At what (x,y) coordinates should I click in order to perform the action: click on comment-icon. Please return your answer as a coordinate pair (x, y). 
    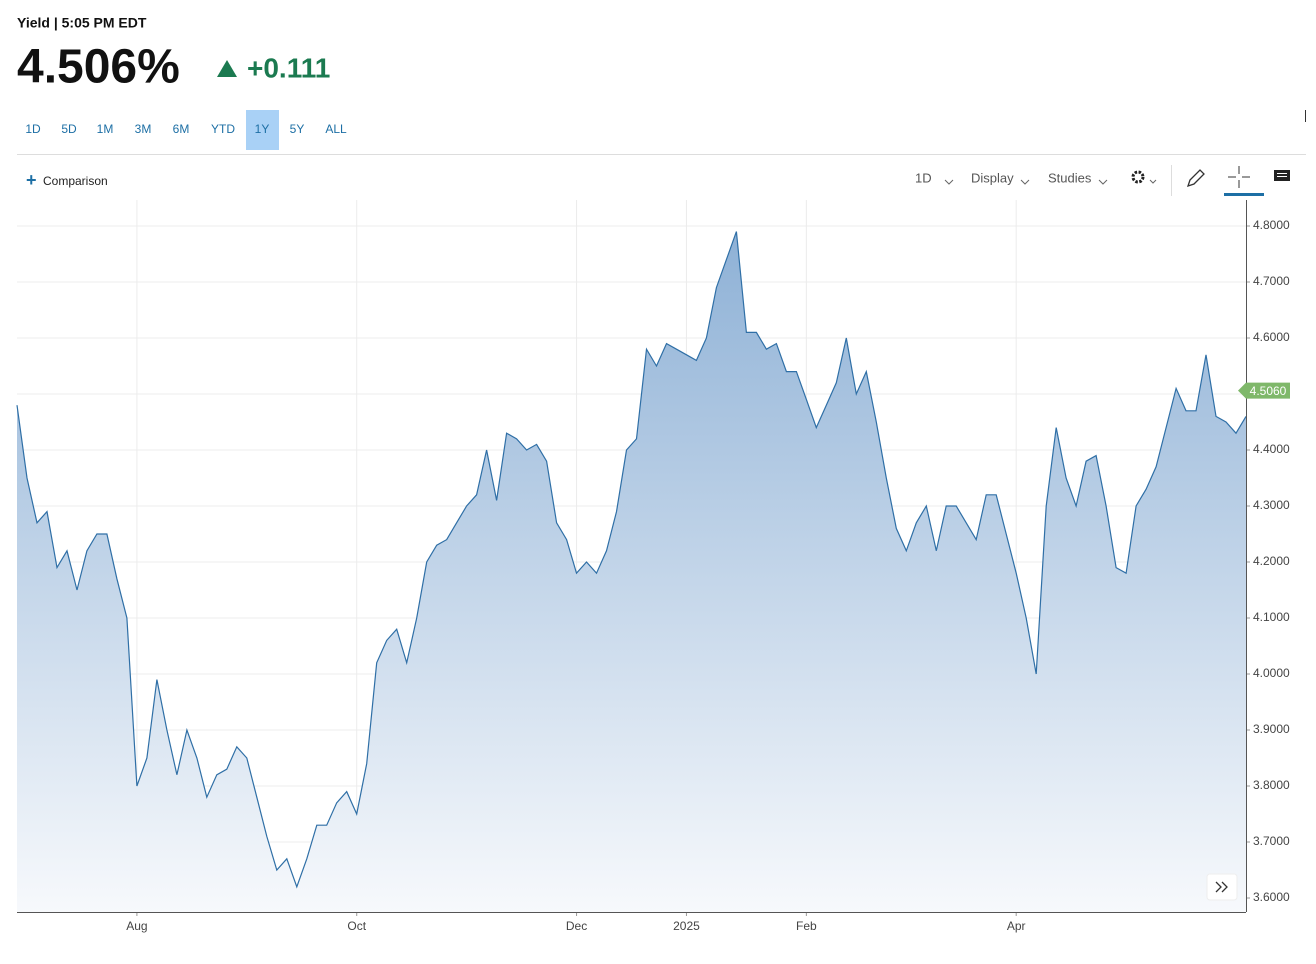
    Looking at the image, I should click on (1282, 175).